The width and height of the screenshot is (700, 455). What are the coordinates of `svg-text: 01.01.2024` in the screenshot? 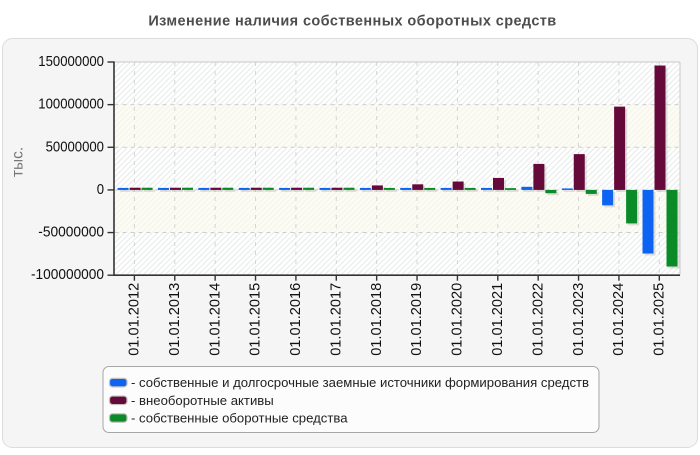 It's located at (618, 319).